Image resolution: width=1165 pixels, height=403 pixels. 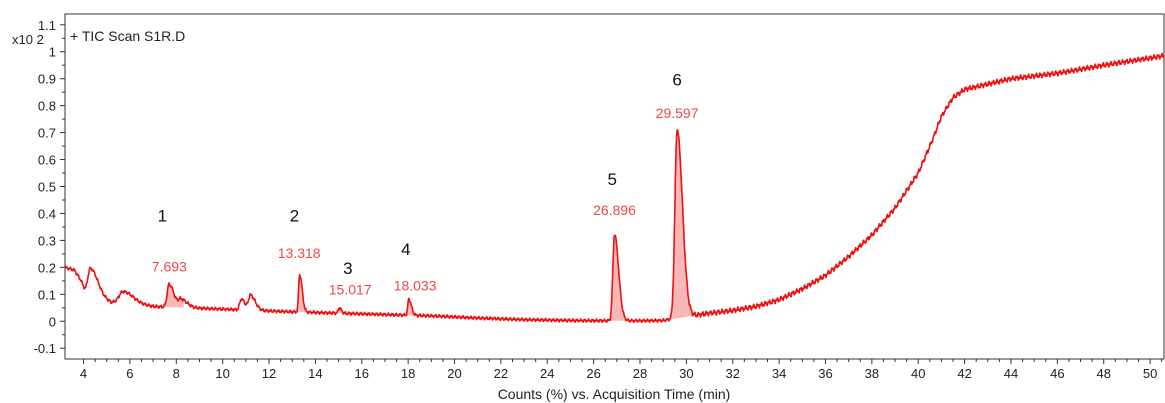 I want to click on peak-number-4: 4, so click(x=405, y=249).